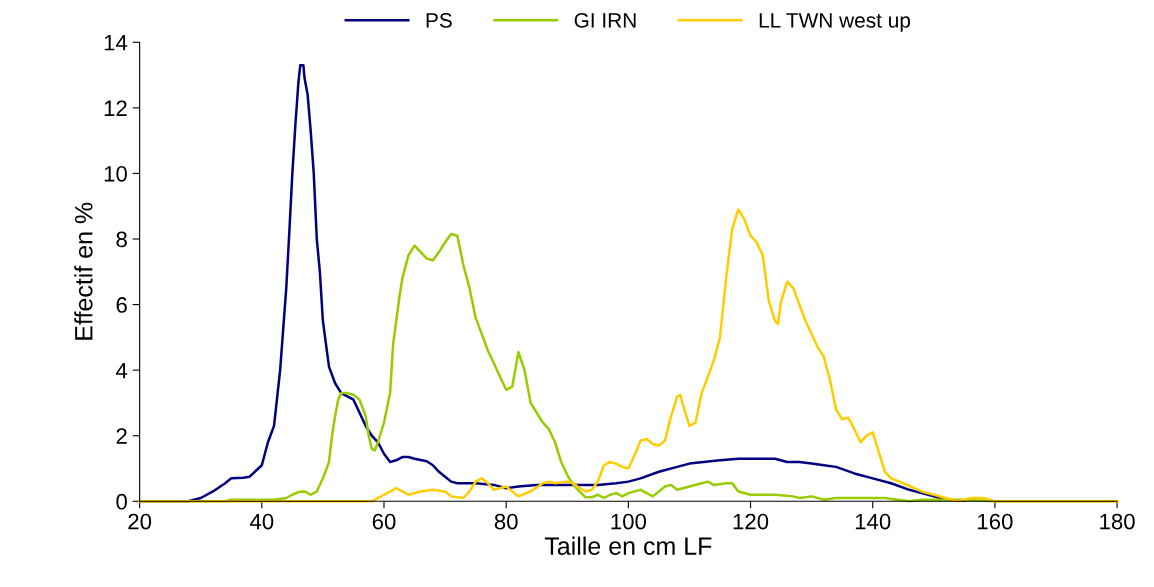 The height and width of the screenshot is (587, 1154). What do you see at coordinates (121, 239) in the screenshot?
I see `y-tick-label: 8` at bounding box center [121, 239].